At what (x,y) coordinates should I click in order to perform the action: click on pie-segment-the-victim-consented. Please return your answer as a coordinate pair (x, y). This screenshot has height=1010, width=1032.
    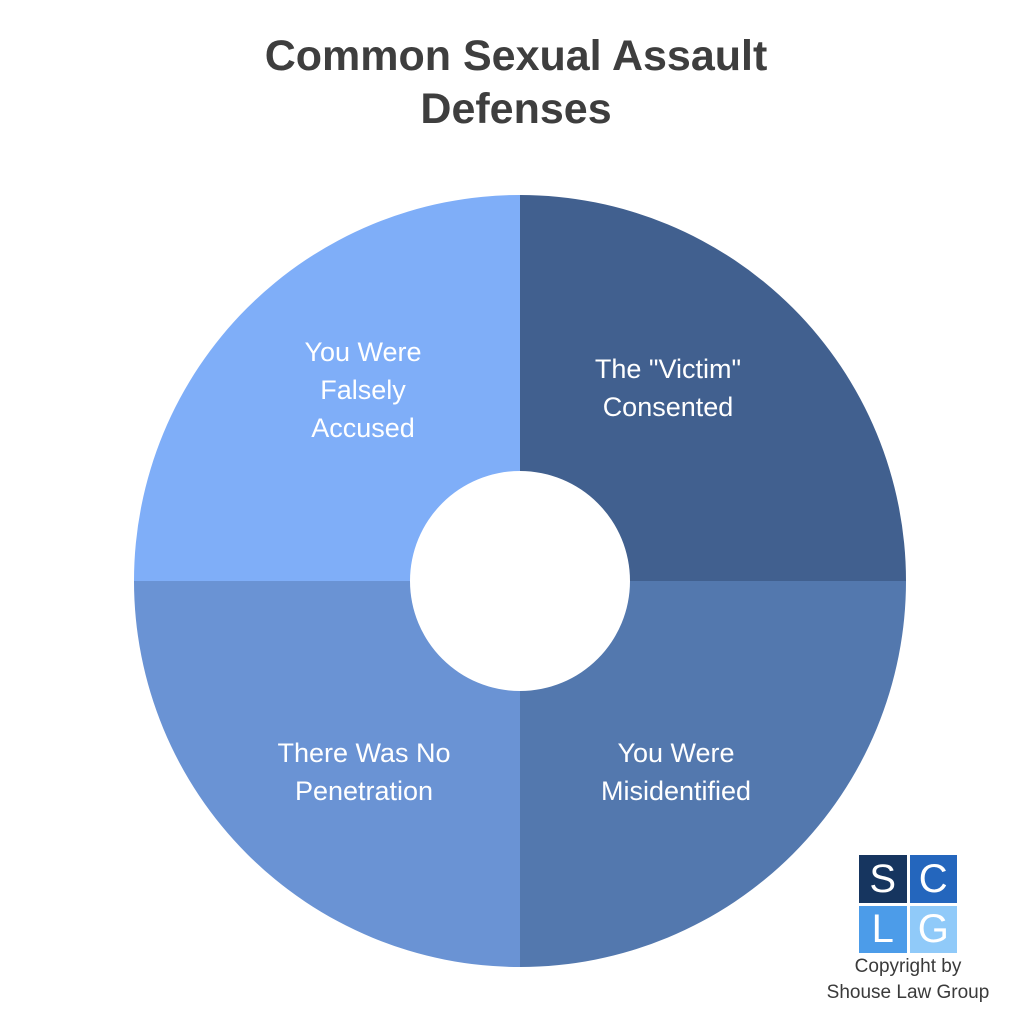
    Looking at the image, I should click on (713, 388).